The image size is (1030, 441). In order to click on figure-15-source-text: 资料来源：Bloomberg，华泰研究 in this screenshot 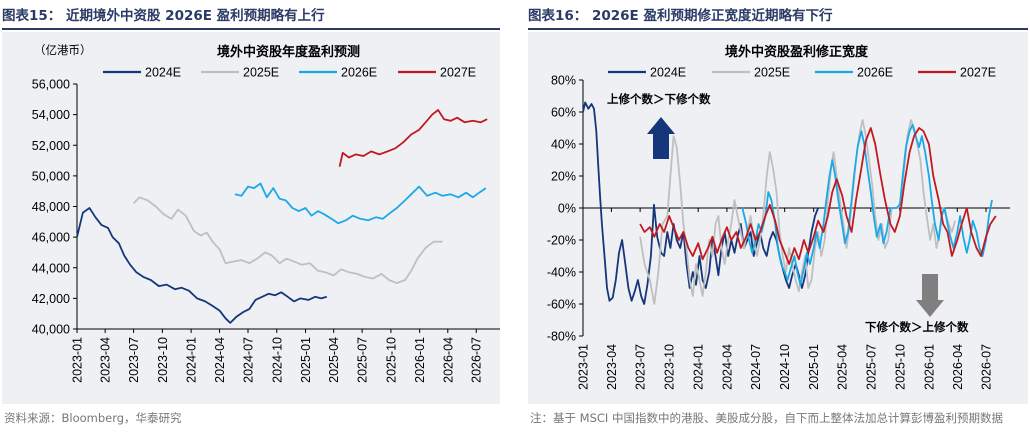, I will do `click(93, 418)`.